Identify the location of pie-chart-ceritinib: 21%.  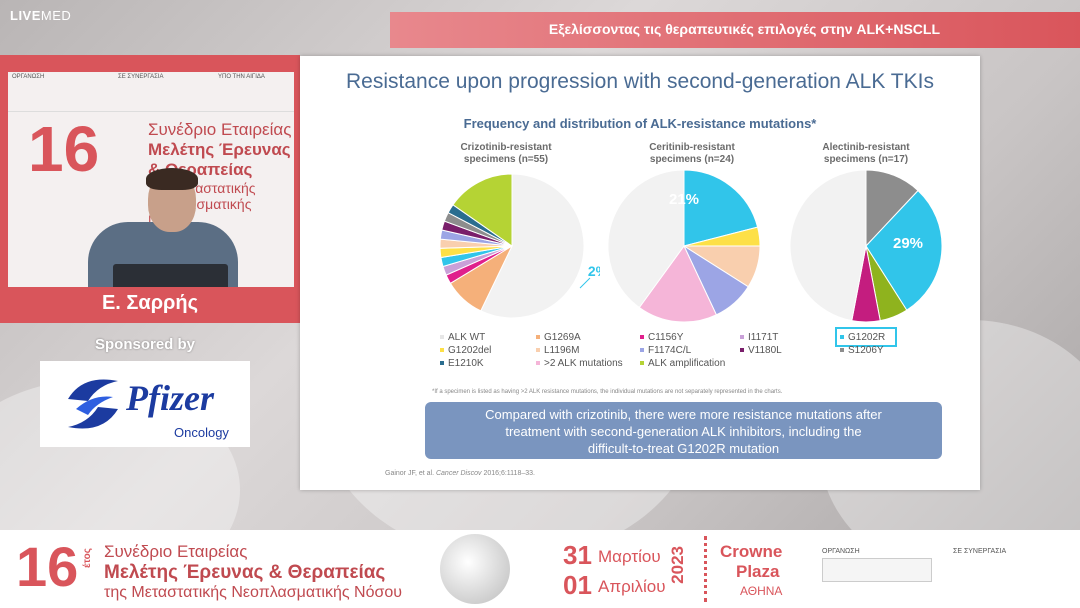
(684, 246).